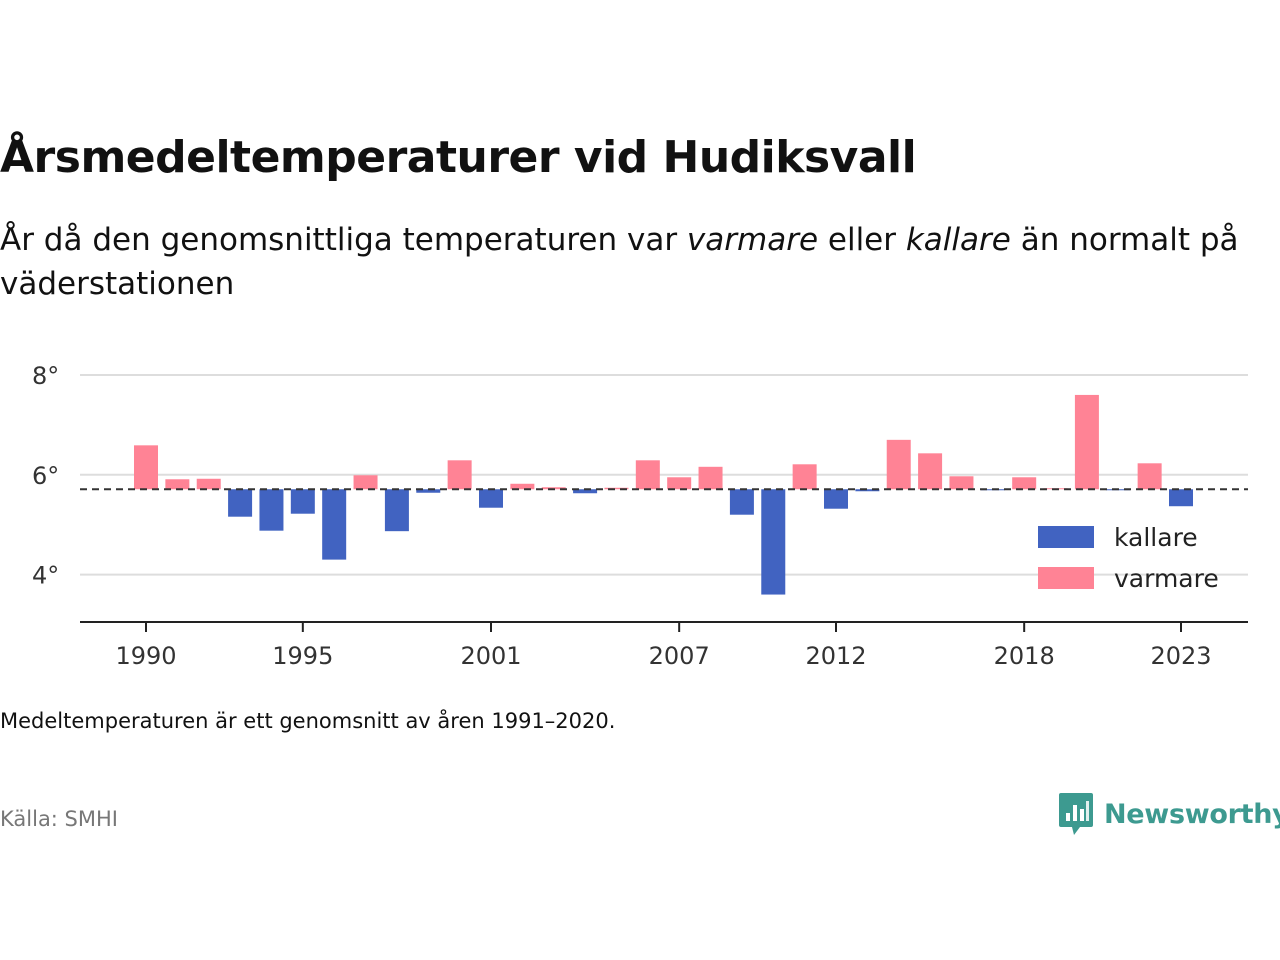 This screenshot has height=960, width=1280. I want to click on x-tick-label-2007: 2007, so click(679, 656).